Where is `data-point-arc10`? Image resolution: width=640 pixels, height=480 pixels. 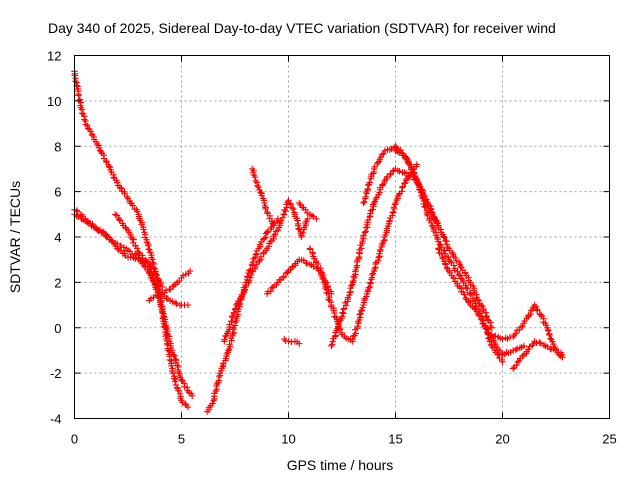 data-point-arc10 is located at coordinates (299, 343).